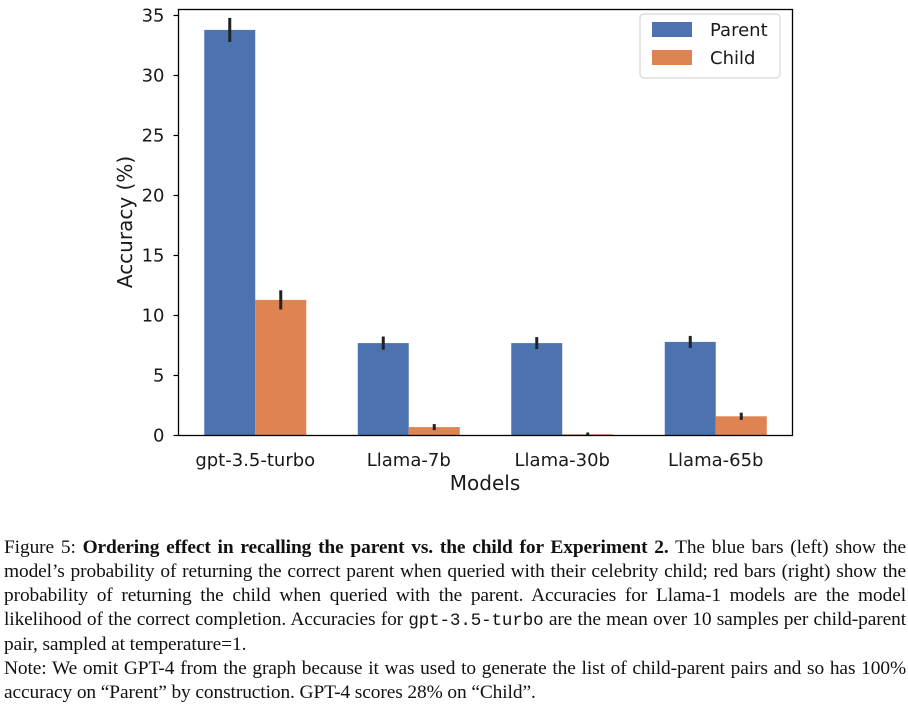  What do you see at coordinates (158, 376) in the screenshot?
I see `y-tick-label: 5` at bounding box center [158, 376].